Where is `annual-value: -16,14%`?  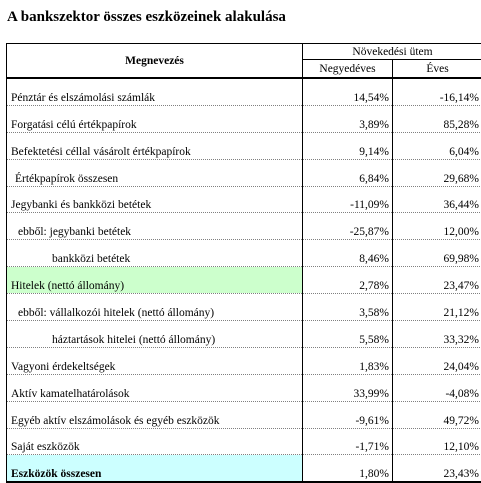 annual-value: -16,14% is located at coordinates (437, 91).